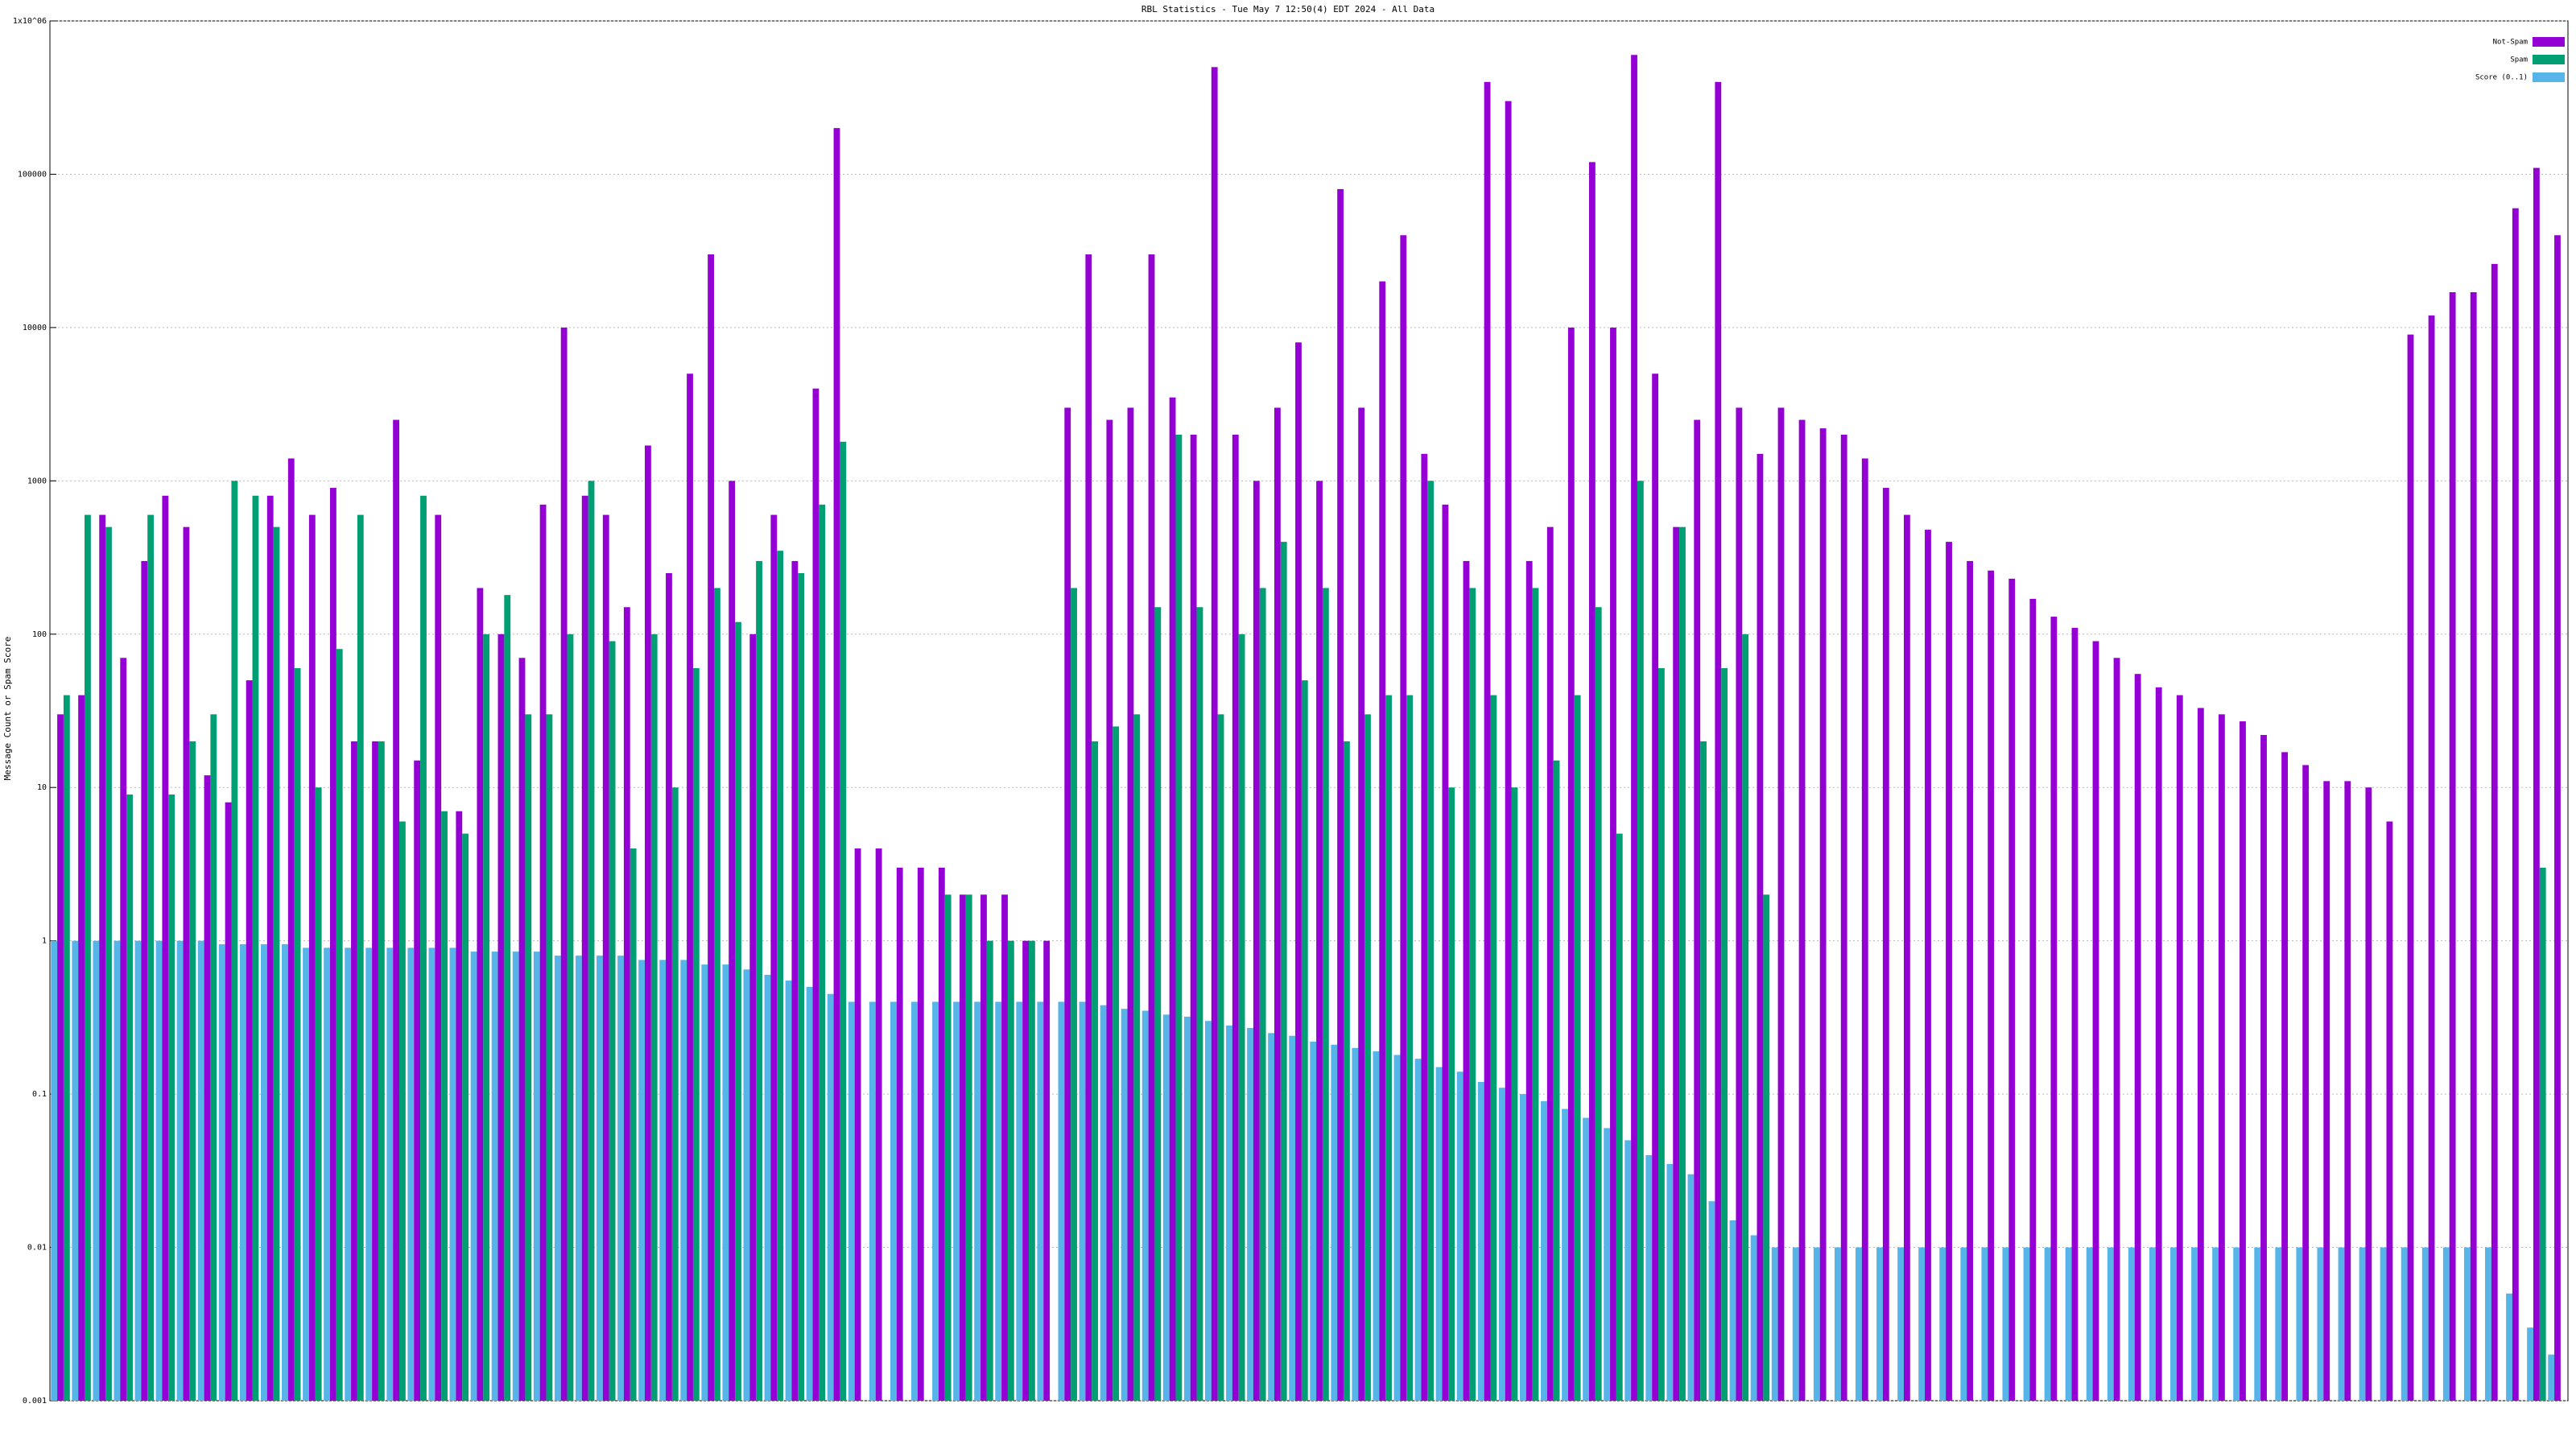  I want to click on y-tick-label: 100, so click(39, 634).